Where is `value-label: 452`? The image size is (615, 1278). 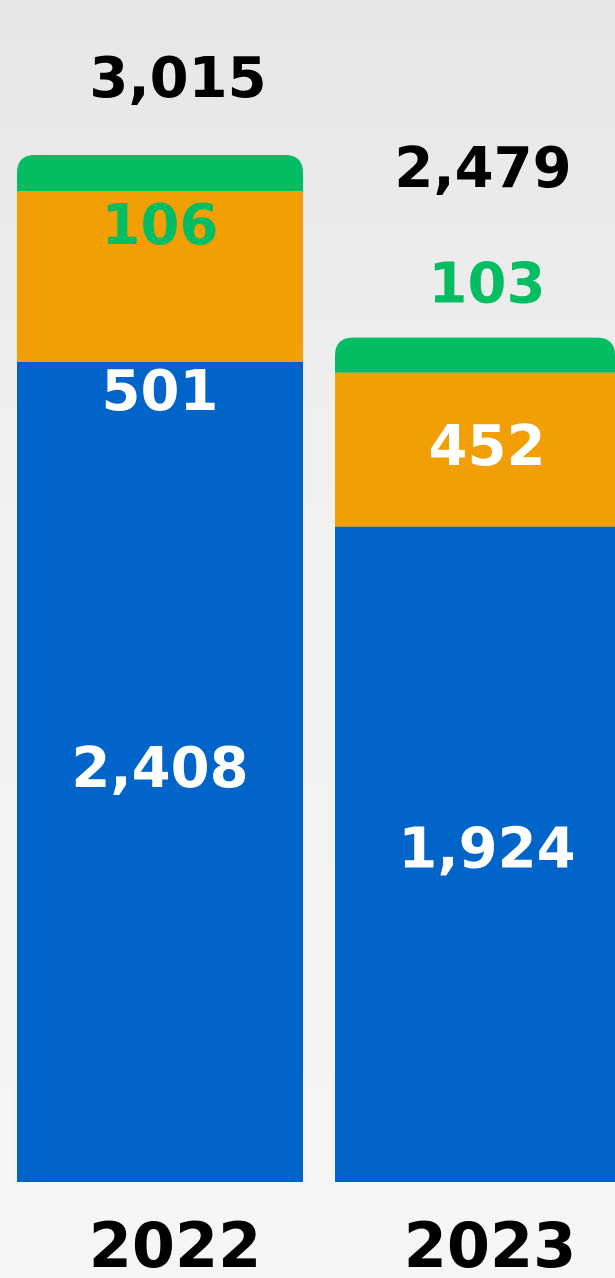 value-label: 452 is located at coordinates (487, 446).